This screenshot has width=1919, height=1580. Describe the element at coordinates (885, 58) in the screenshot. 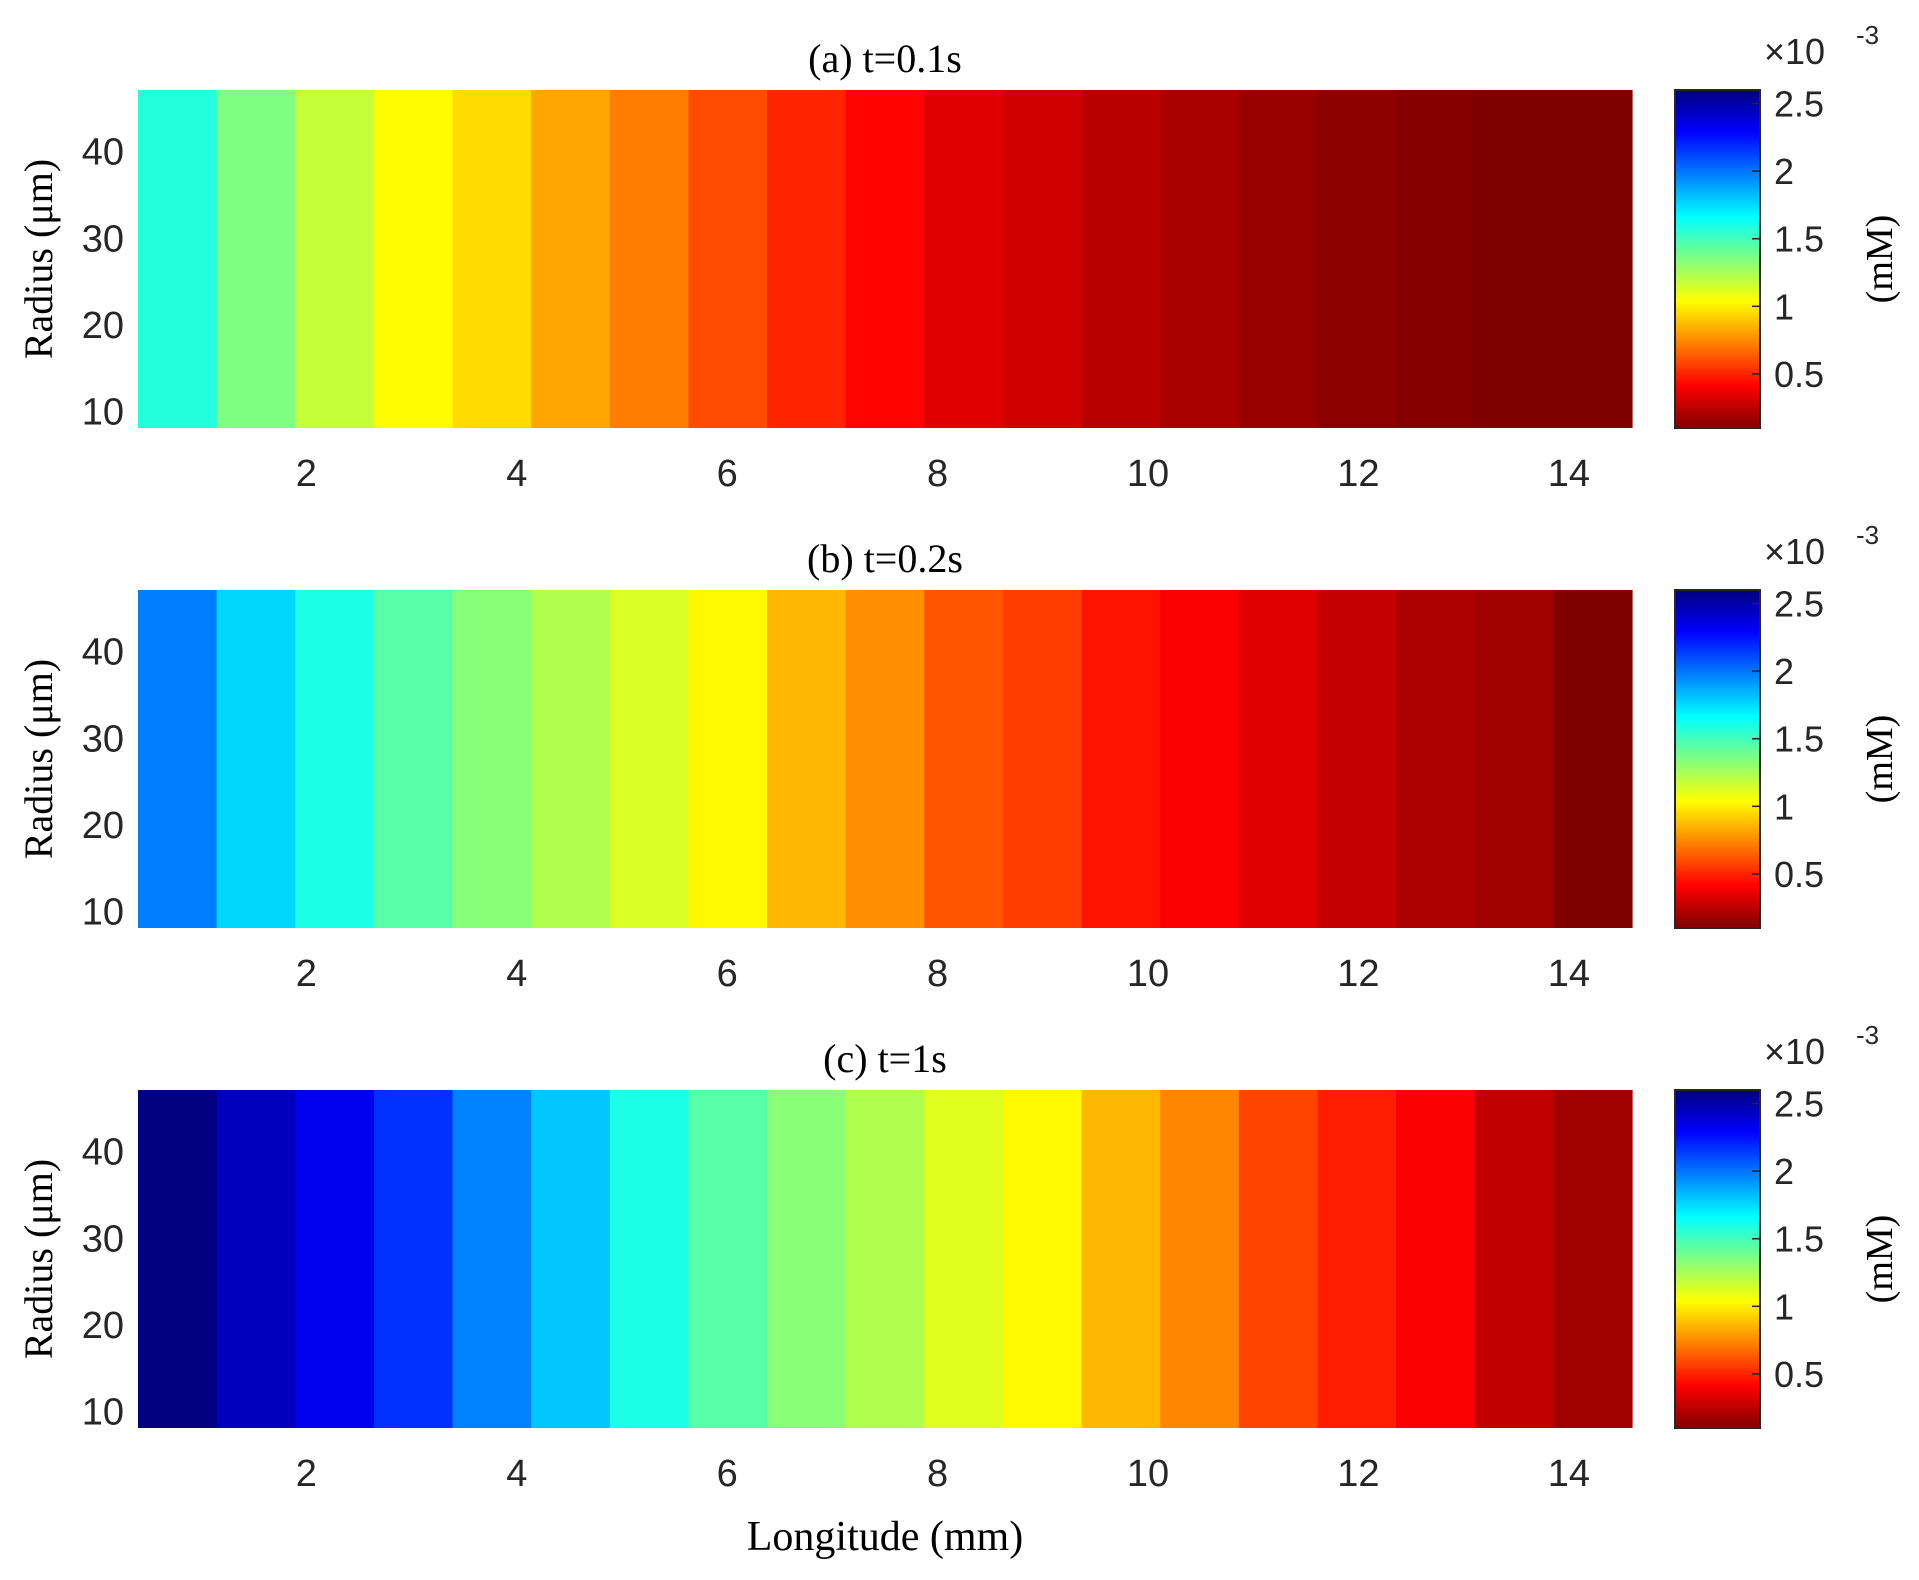

I see `panel-title: (a) t=0.1s` at that location.